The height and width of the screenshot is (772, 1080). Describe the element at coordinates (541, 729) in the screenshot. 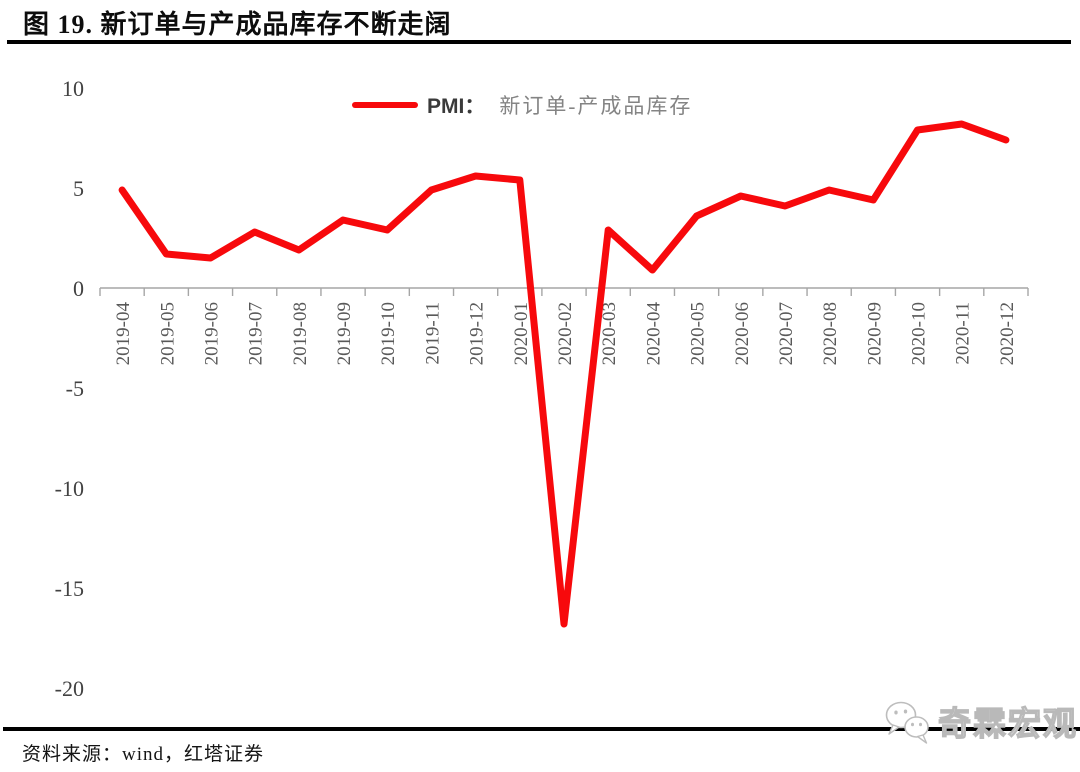

I see `footer-divider` at that location.